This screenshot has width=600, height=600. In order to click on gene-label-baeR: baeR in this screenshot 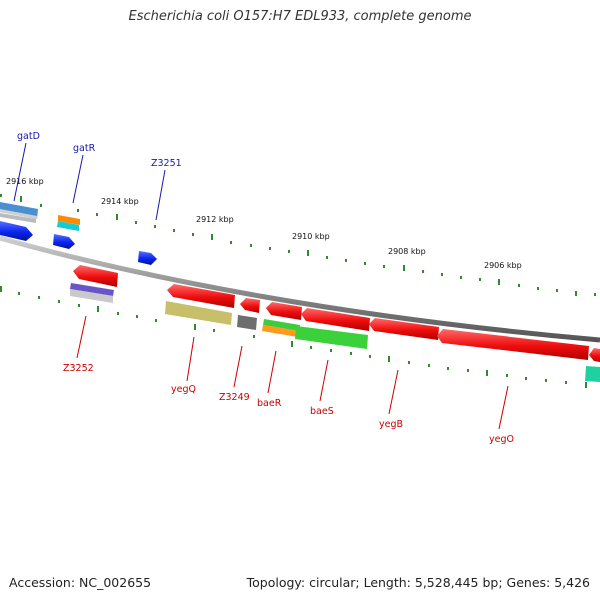, I will do `click(269, 403)`.